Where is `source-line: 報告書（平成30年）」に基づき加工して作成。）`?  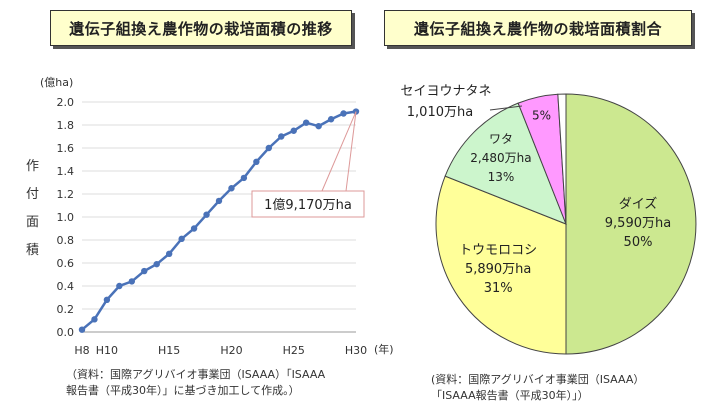
source-line: 報告書（平成30年）」に基づき加工して作成。） is located at coordinates (183, 390).